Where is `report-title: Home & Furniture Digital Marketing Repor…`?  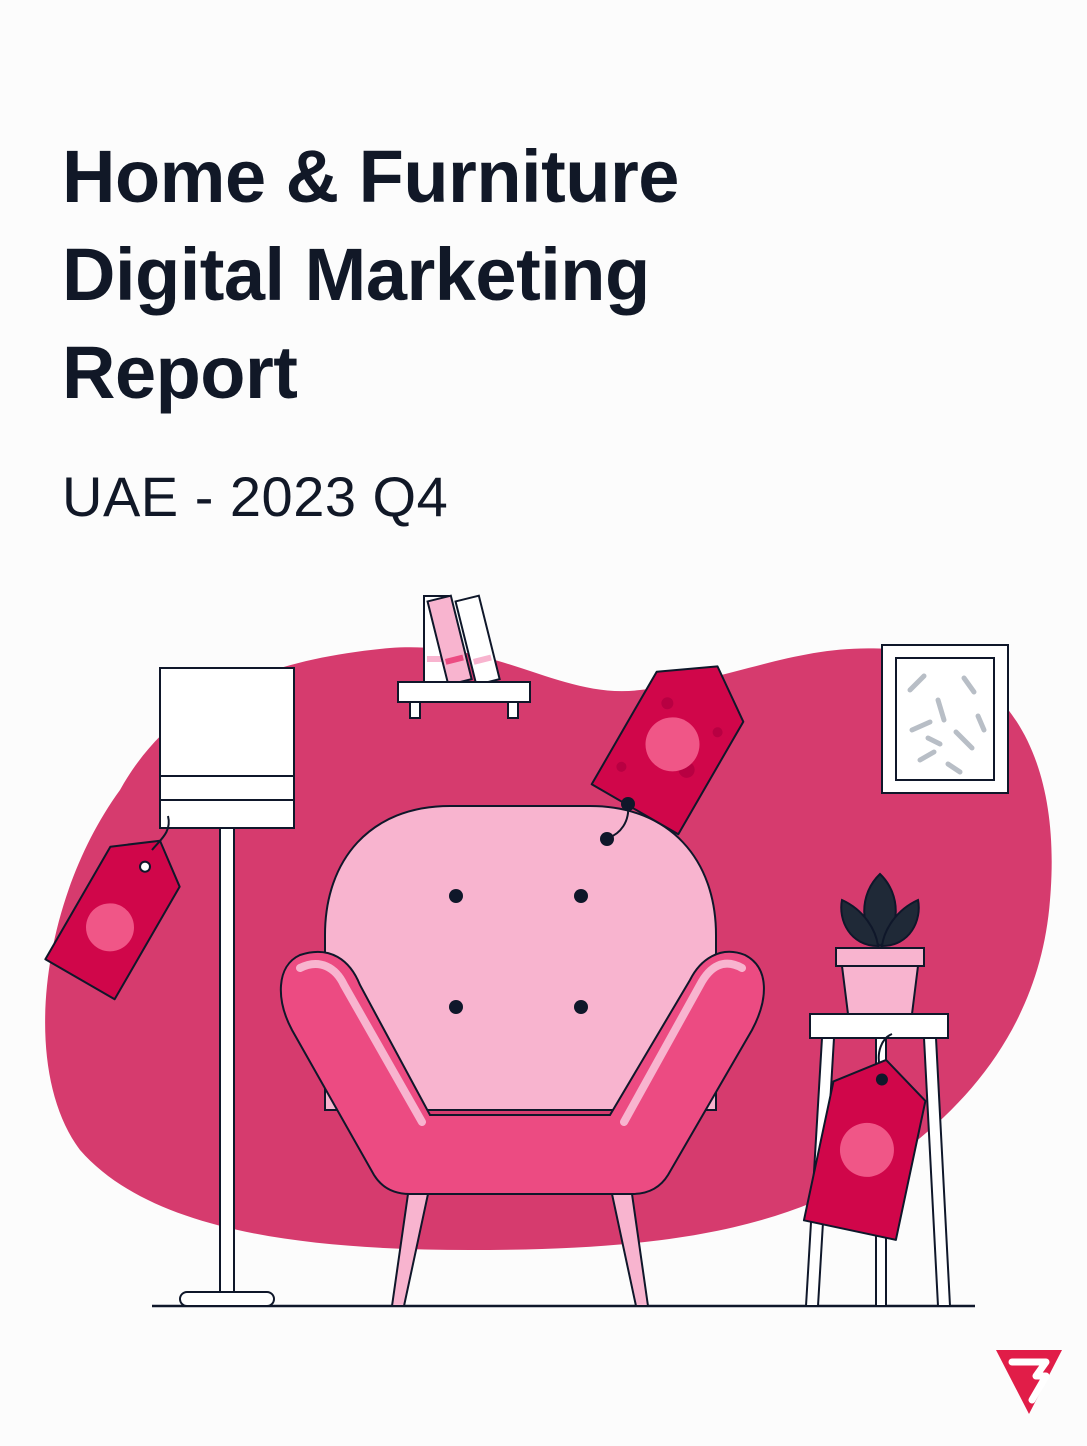 report-title: Home & Furniture Digital Marketing Repor… is located at coordinates (422, 275).